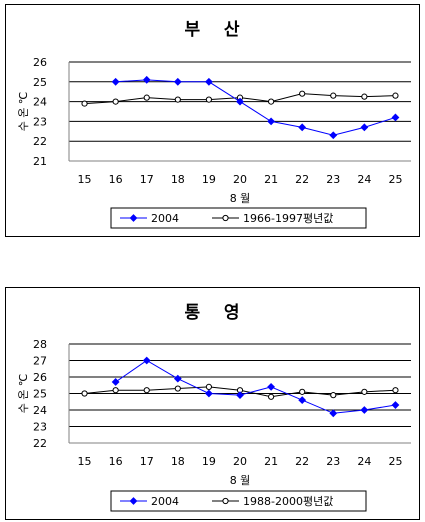  Describe the element at coordinates (40, 344) in the screenshot. I see `y-tick-label: 28` at that location.